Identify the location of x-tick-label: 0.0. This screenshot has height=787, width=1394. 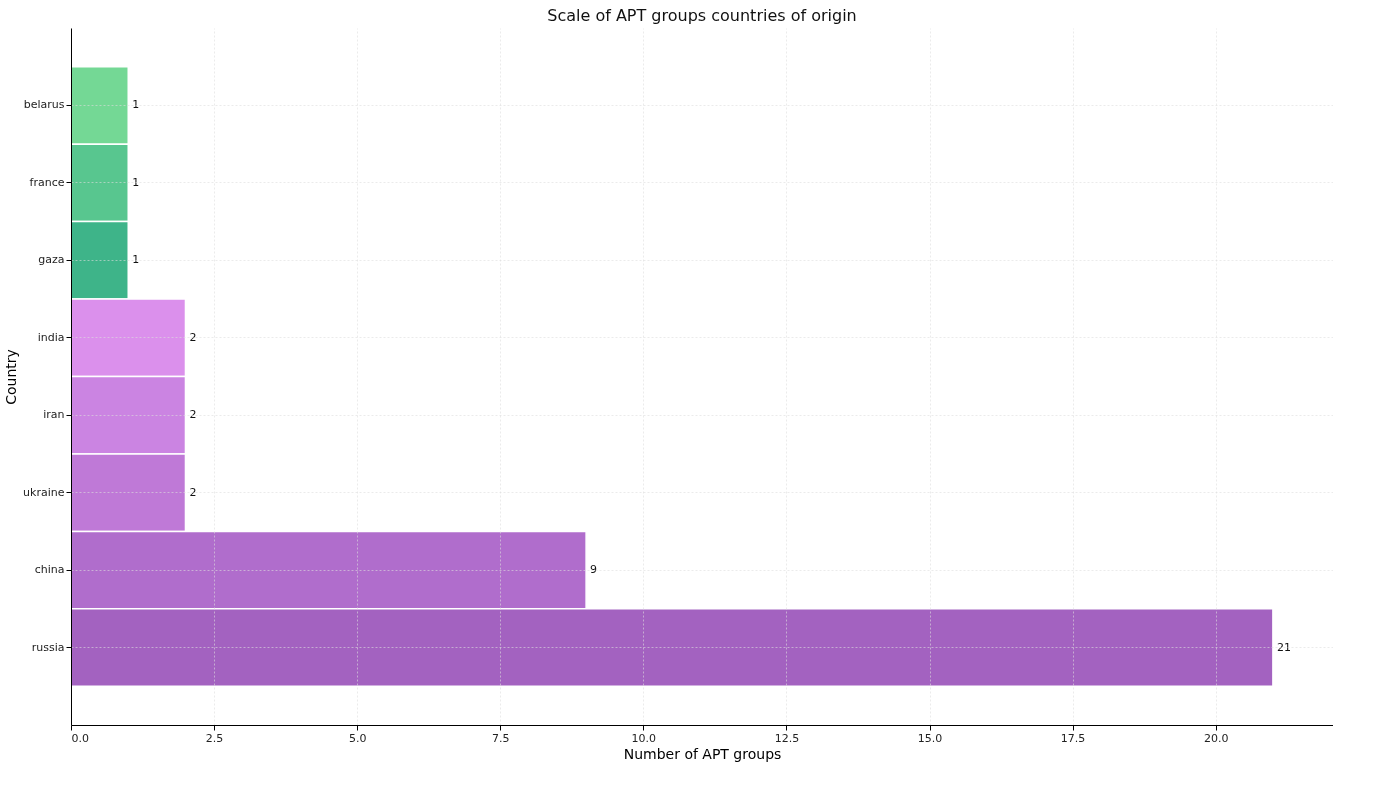
(80, 738).